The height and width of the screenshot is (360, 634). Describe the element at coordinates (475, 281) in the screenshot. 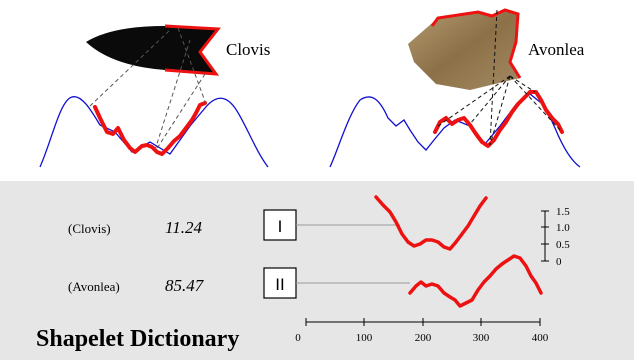

I see `shapelet-avonlea-curve` at that location.